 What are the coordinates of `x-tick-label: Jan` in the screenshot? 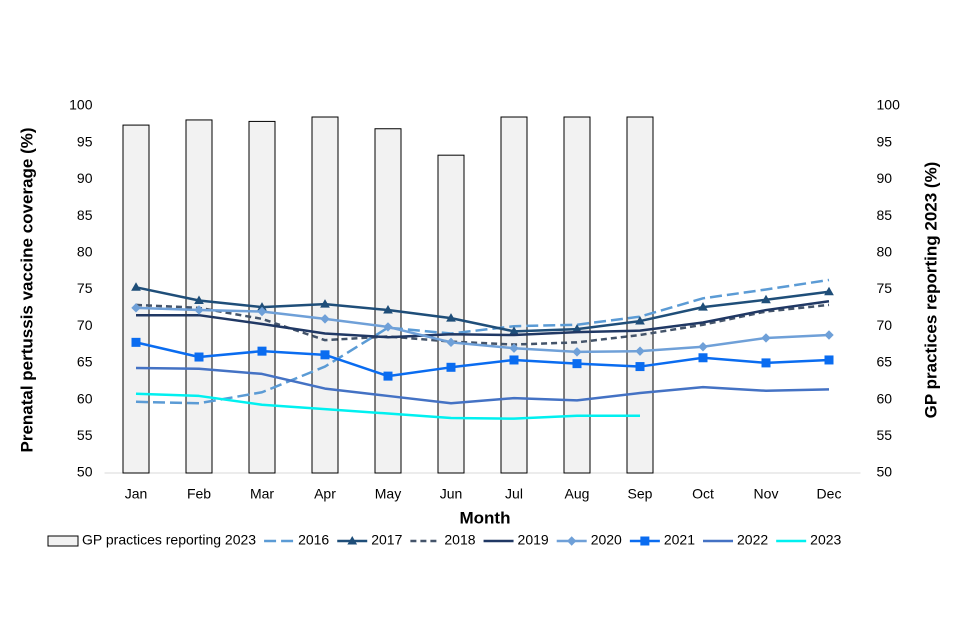 It's located at (136, 494).